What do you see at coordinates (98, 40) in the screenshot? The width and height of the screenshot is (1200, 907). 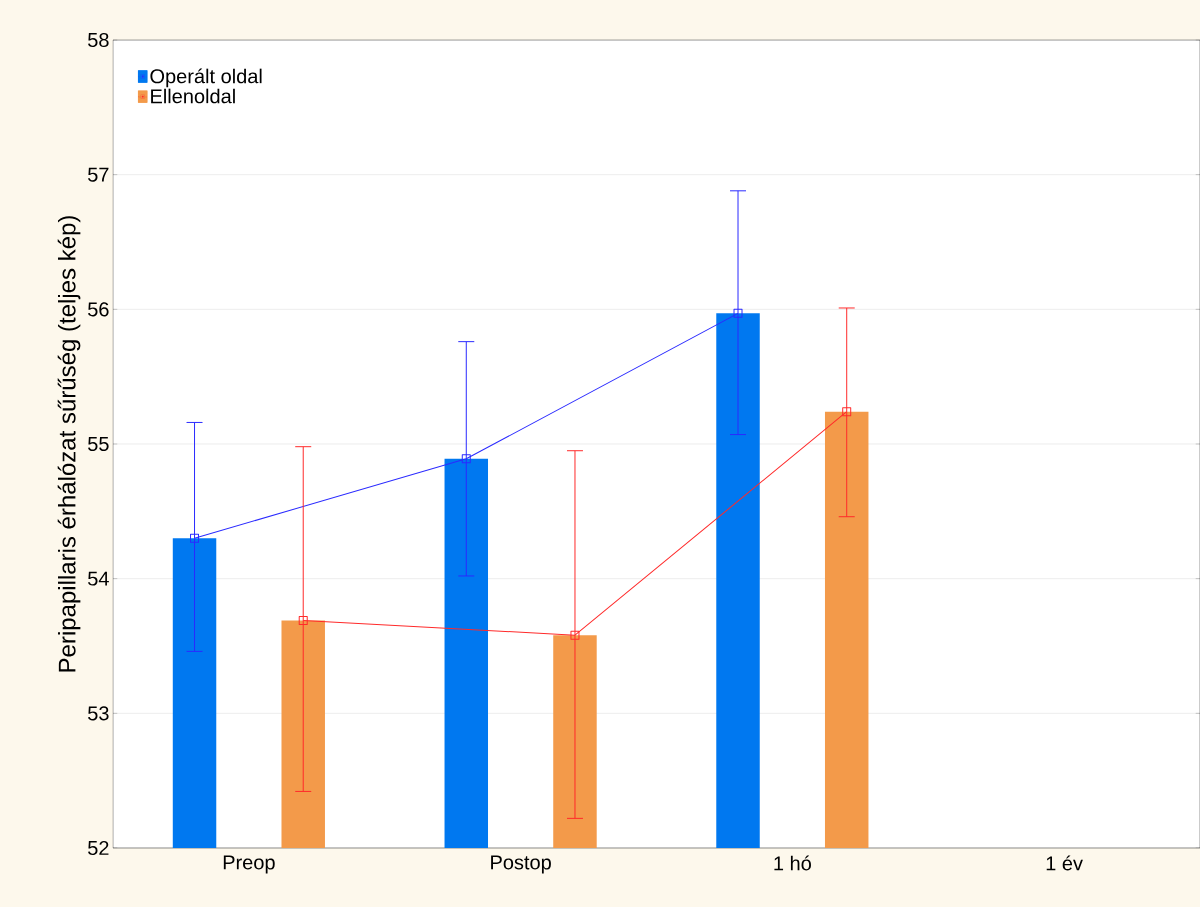 I see `y-tick-label: 58` at bounding box center [98, 40].